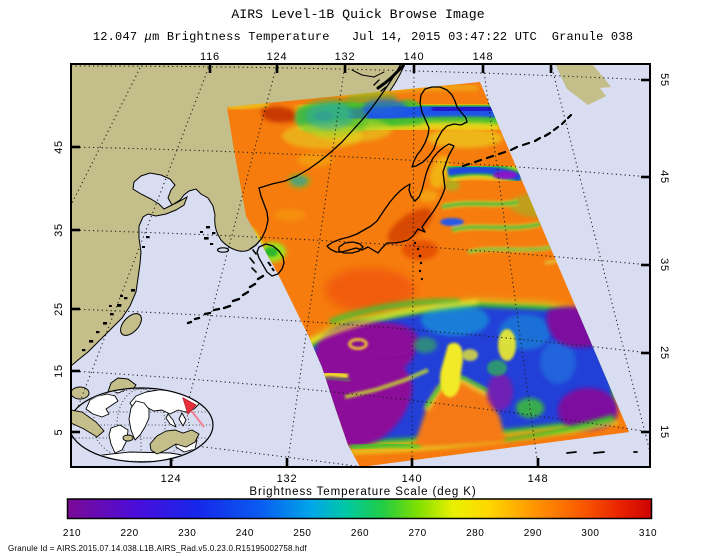 The image size is (720, 556). I want to click on svg-text: 210, so click(72, 533).